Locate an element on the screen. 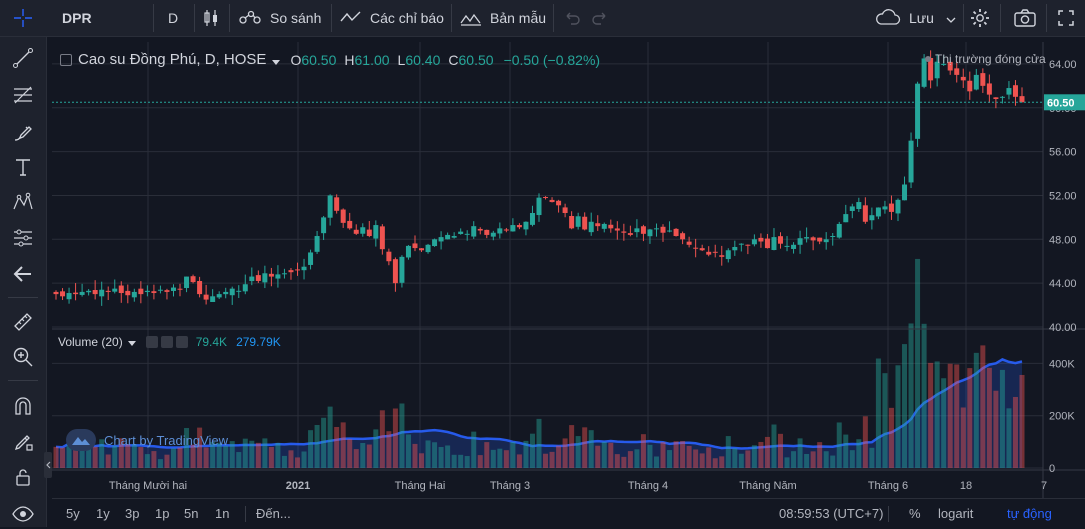 This screenshot has width=1085, height=529. range-1m: 1p is located at coordinates (162, 513).